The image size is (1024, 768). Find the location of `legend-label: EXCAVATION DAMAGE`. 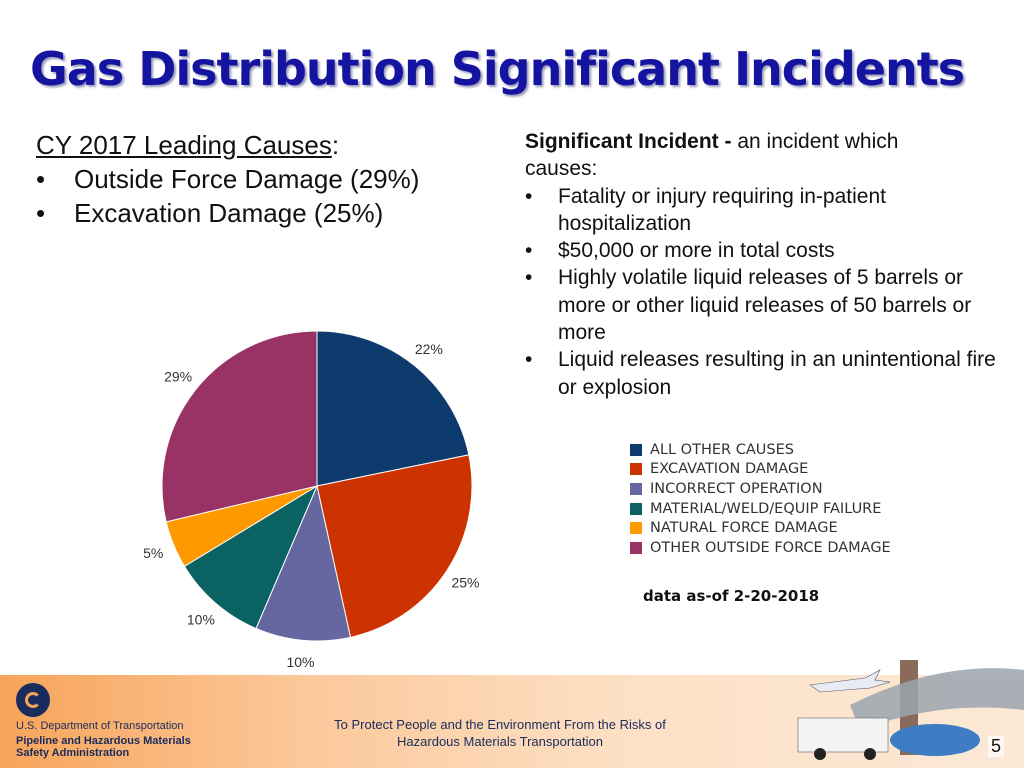

legend-label: EXCAVATION DAMAGE is located at coordinates (729, 469).